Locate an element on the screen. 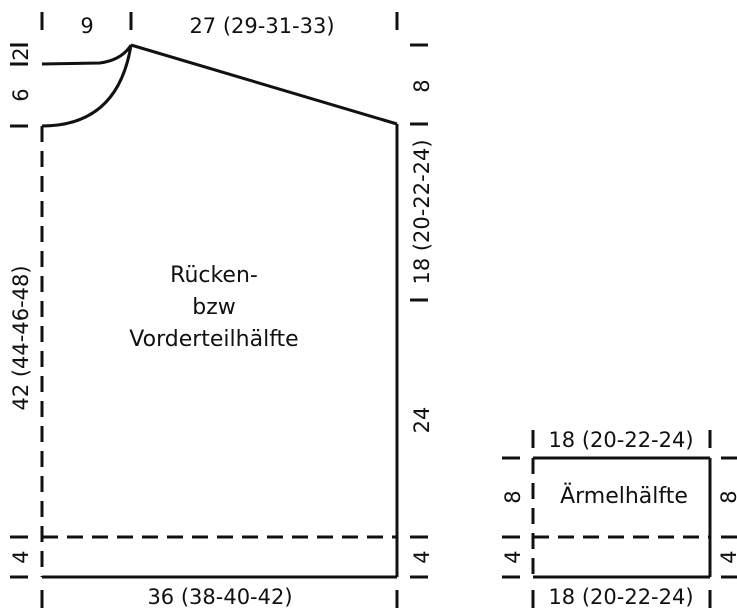  body-piece-name-line-2: bzw is located at coordinates (214, 307).